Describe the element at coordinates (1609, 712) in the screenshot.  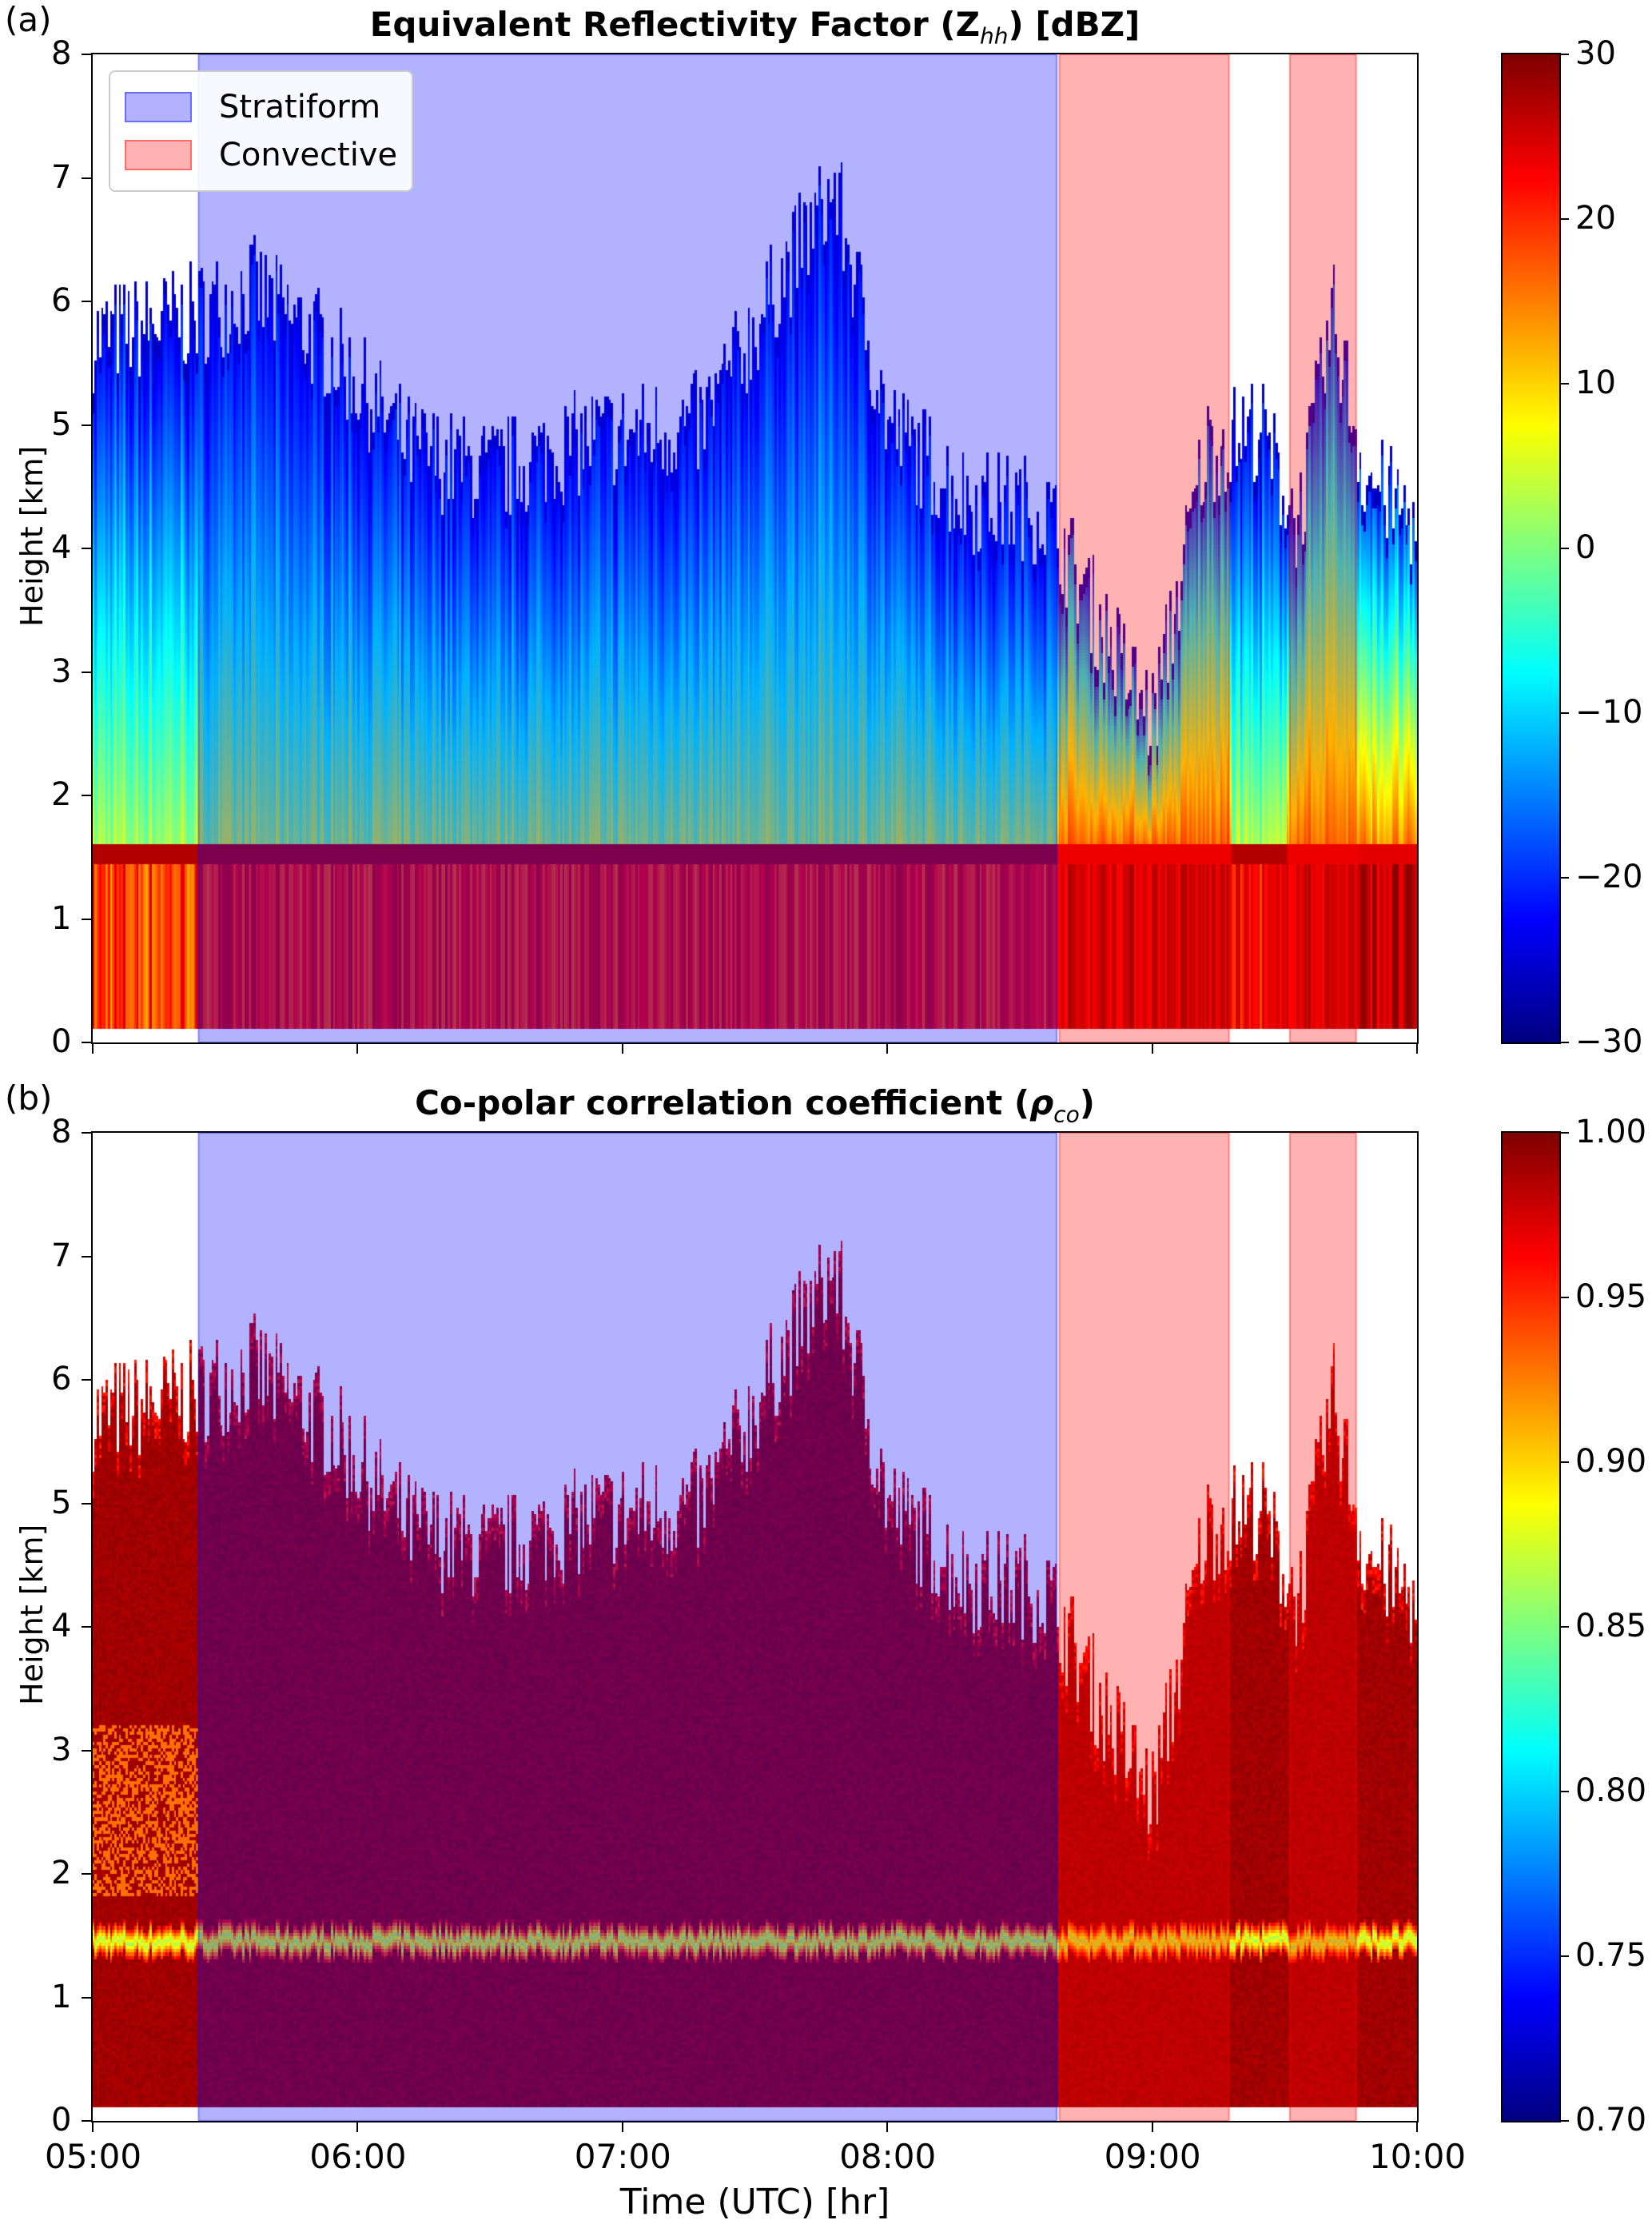
I see `colorbar-tick-label: −10` at that location.